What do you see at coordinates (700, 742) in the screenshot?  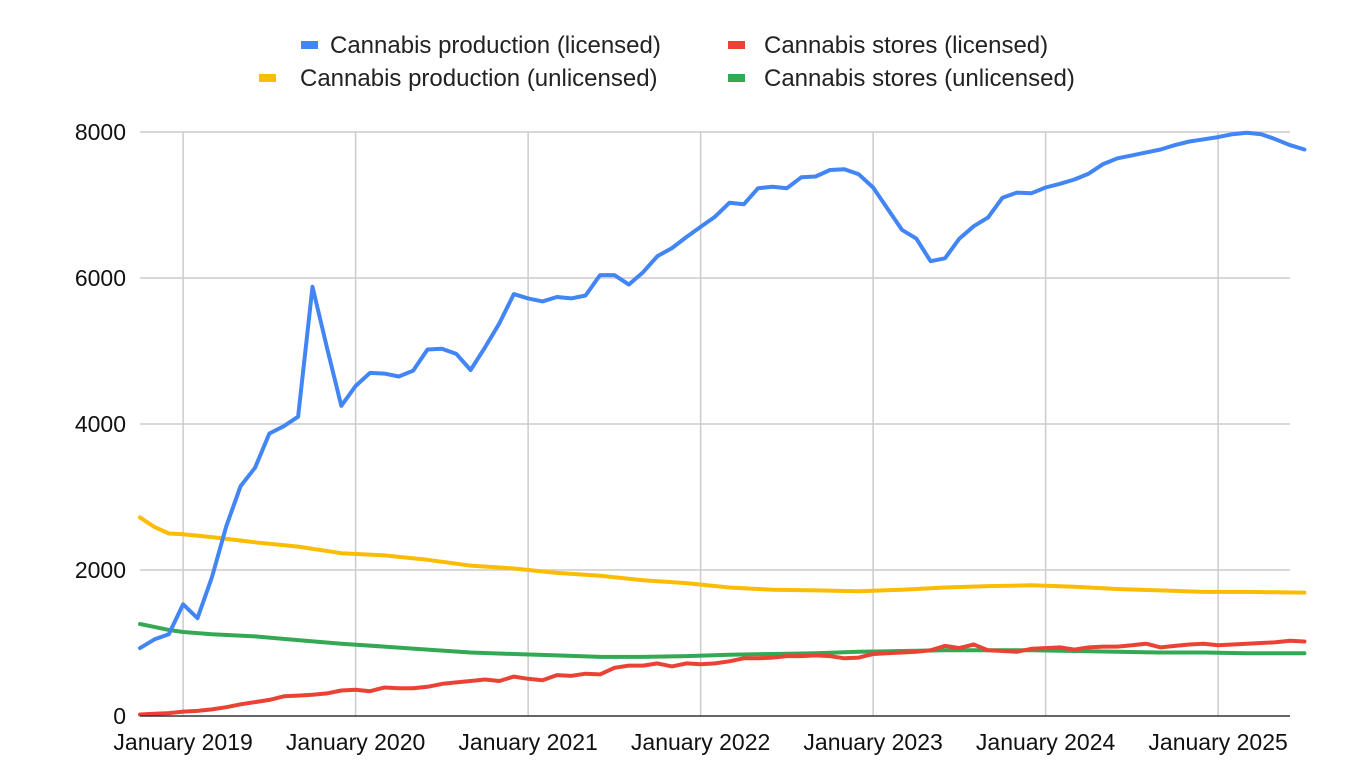 I see `x-tick-label: January 2022` at bounding box center [700, 742].